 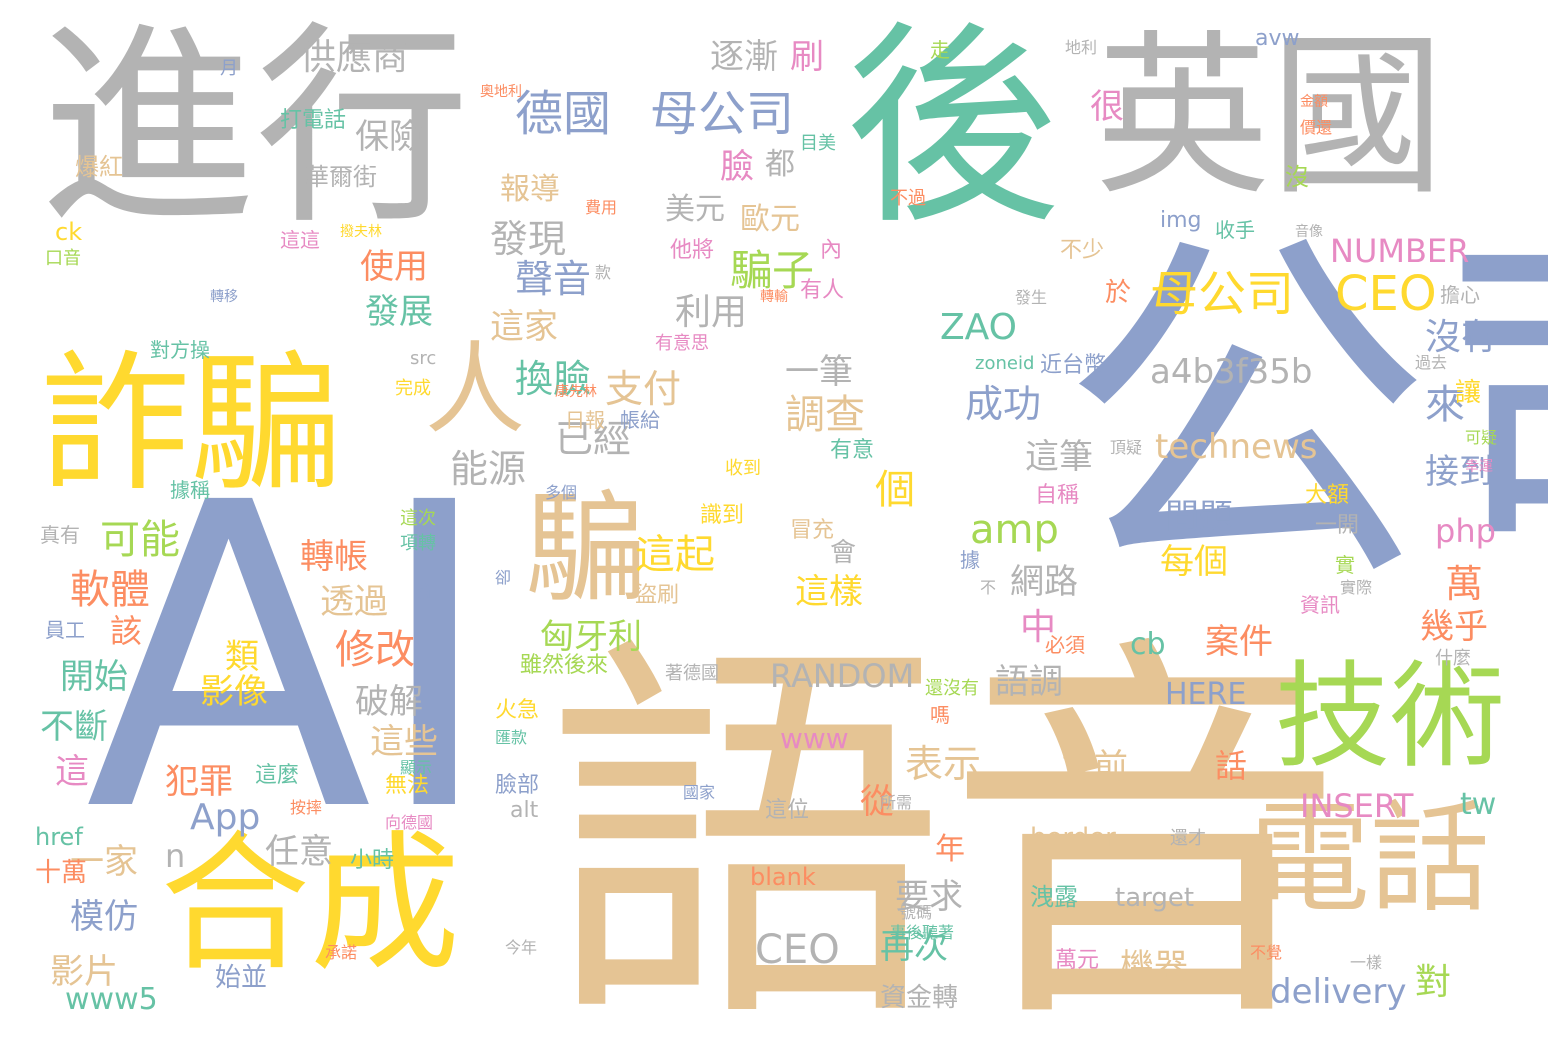 What do you see at coordinates (1239, 642) in the screenshot?
I see `word-68: 案件` at bounding box center [1239, 642].